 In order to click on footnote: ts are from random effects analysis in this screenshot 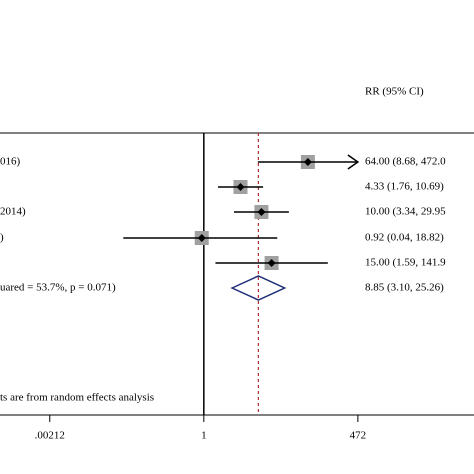, I will do `click(77, 398)`.